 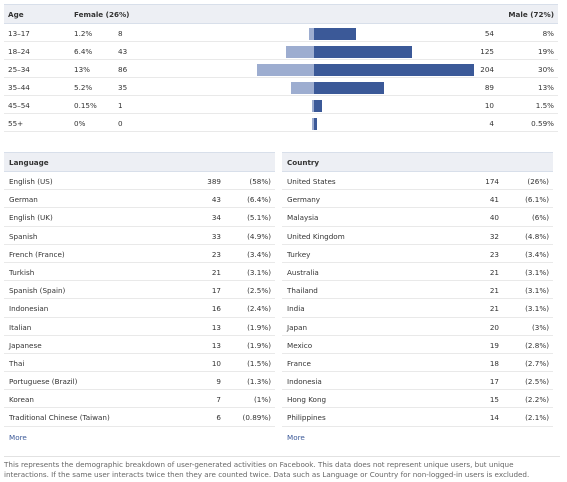 What do you see at coordinates (216, 363) in the screenshot?
I see `language-count: 10` at bounding box center [216, 363].